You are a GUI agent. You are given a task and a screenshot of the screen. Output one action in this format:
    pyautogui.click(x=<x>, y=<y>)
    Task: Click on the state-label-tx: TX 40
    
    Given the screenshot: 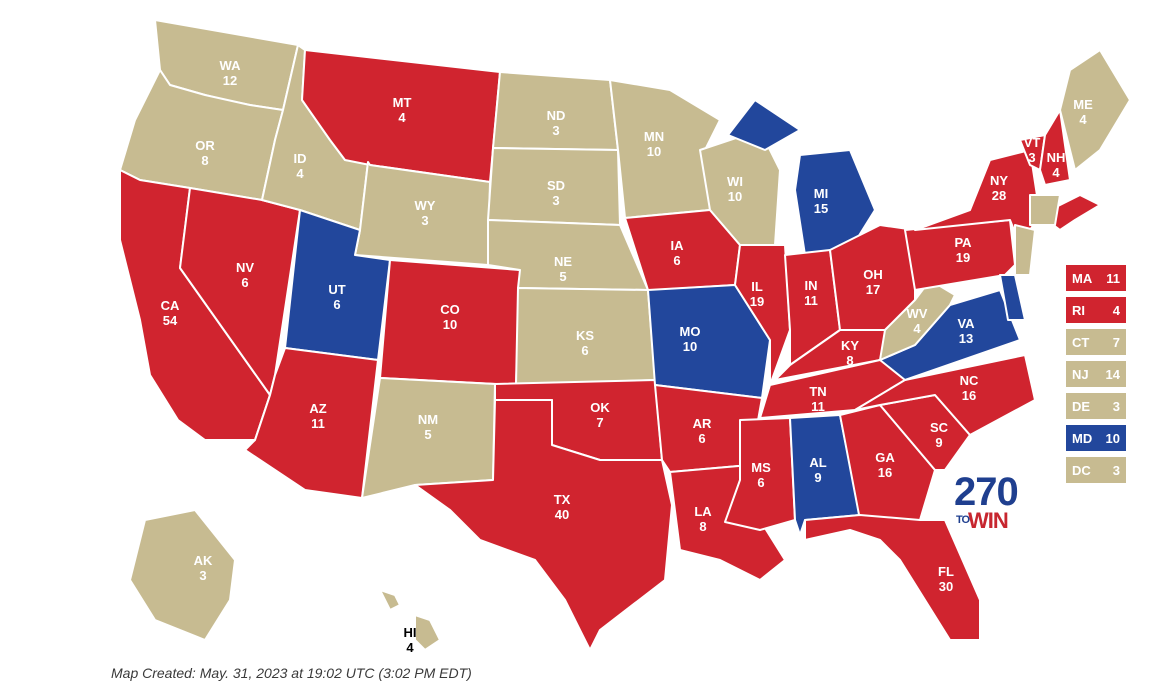 What is the action you would take?
    pyautogui.click(x=562, y=507)
    